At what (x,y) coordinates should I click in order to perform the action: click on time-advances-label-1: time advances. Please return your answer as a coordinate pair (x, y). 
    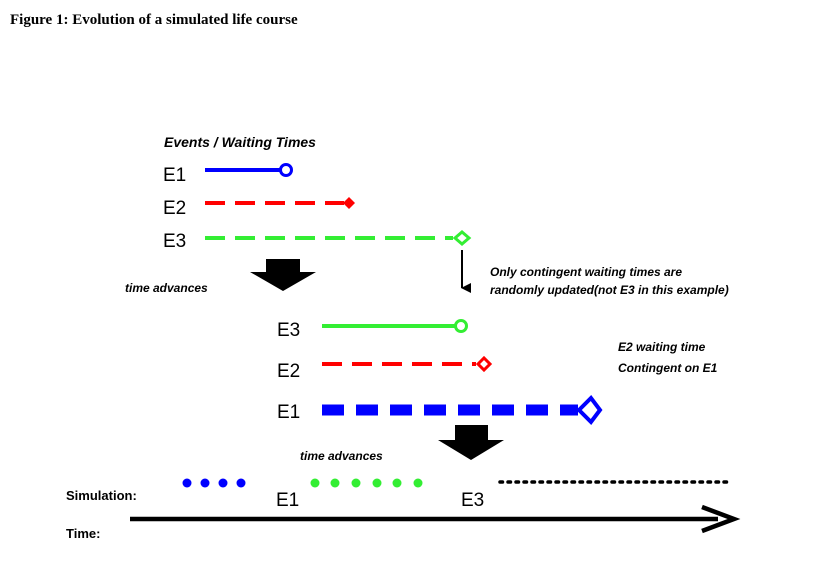
    Looking at the image, I should click on (166, 288).